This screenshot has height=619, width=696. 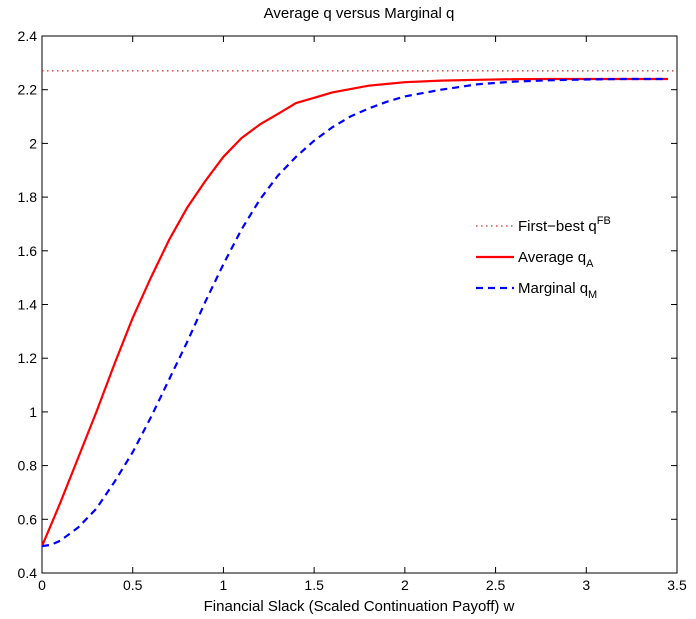 What do you see at coordinates (28, 573) in the screenshot?
I see `y-tick-label: 0.4` at bounding box center [28, 573].